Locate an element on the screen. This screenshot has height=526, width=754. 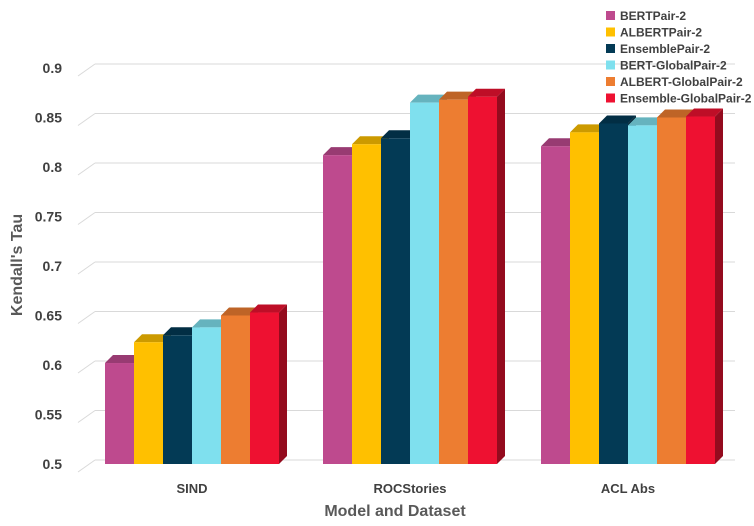
y-tick-label: 0.85 is located at coordinates (48, 118).